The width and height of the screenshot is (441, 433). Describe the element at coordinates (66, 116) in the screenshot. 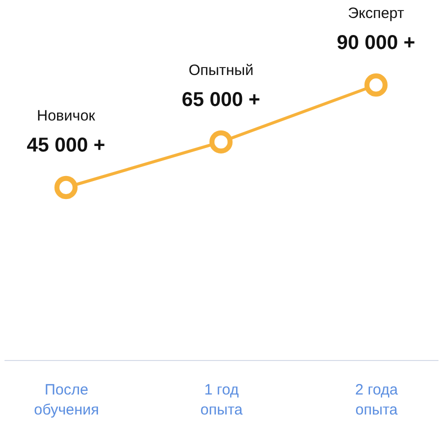

I see `annotation: Новичок` at that location.